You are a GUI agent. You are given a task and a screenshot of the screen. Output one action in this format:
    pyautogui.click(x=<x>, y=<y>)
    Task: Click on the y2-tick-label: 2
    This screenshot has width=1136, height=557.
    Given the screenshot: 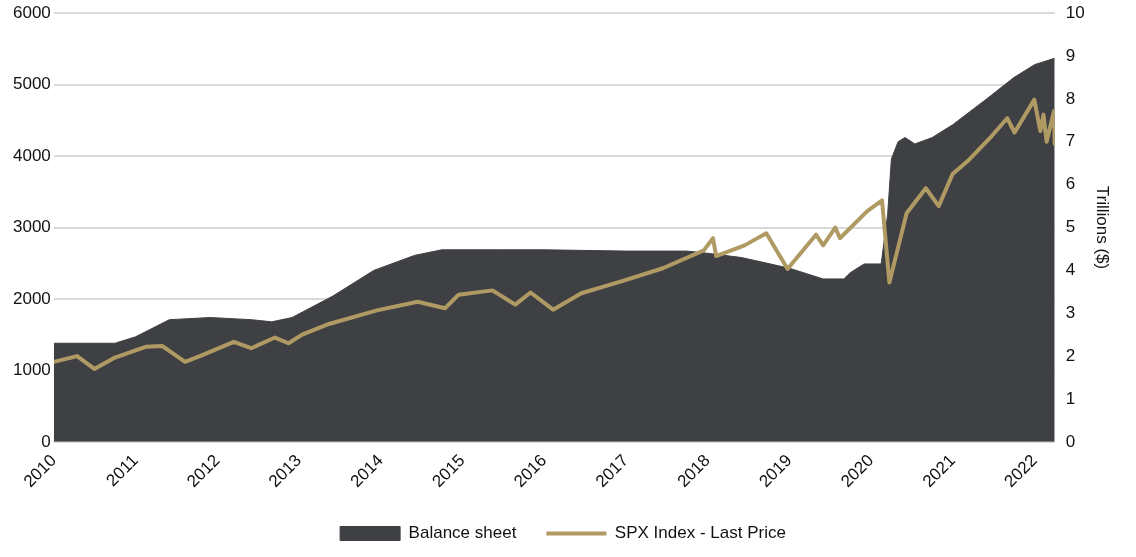 What is the action you would take?
    pyautogui.click(x=1070, y=355)
    